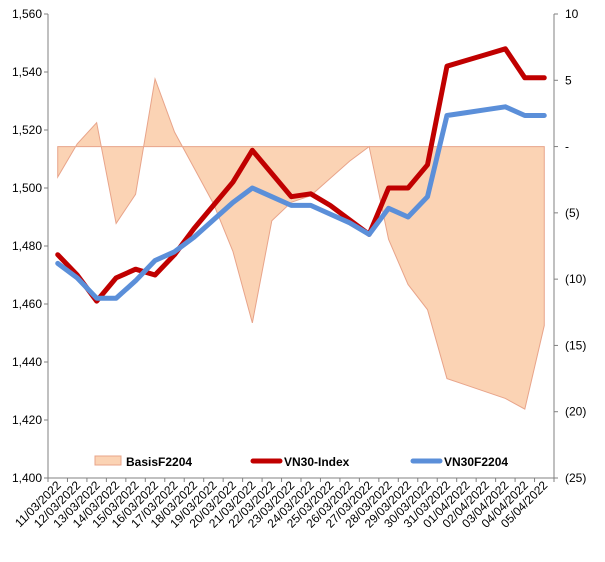 This screenshot has height=562, width=605. Describe the element at coordinates (27, 362) in the screenshot. I see `y-left-tick-label: 1,440` at that location.